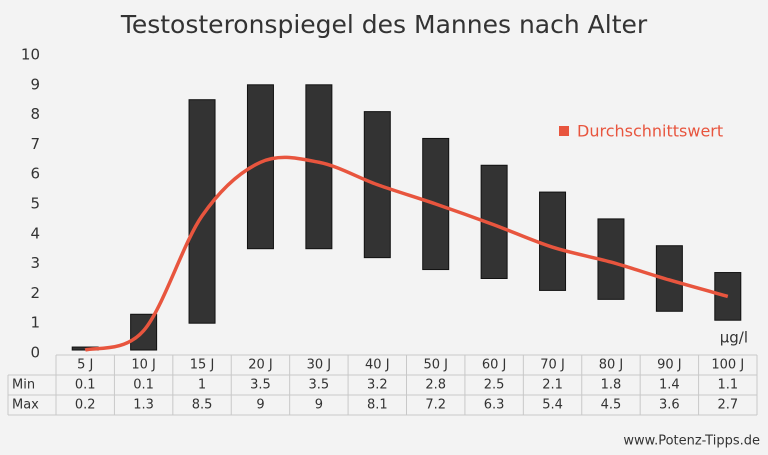 The width and height of the screenshot is (768, 455). What do you see at coordinates (691, 441) in the screenshot?
I see `source: www.Potenz-Tipps.de` at bounding box center [691, 441].